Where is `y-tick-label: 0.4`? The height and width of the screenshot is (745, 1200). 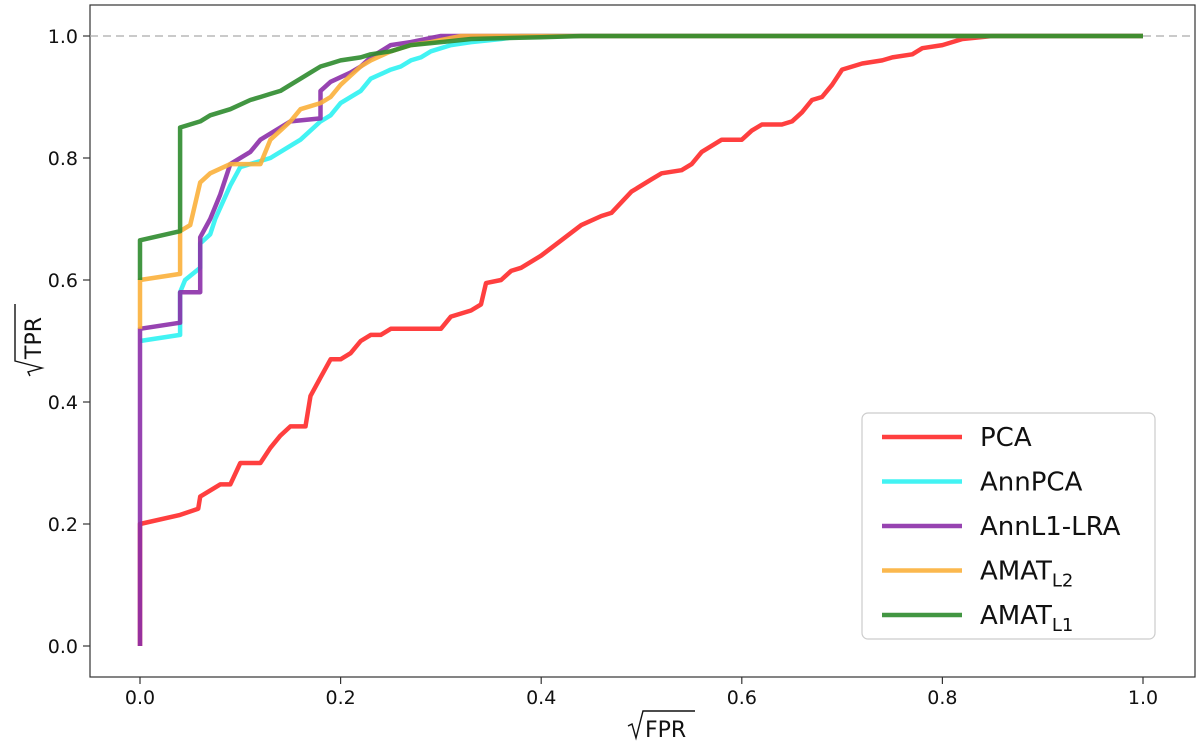
y-tick-label: 0.4 is located at coordinates (63, 403).